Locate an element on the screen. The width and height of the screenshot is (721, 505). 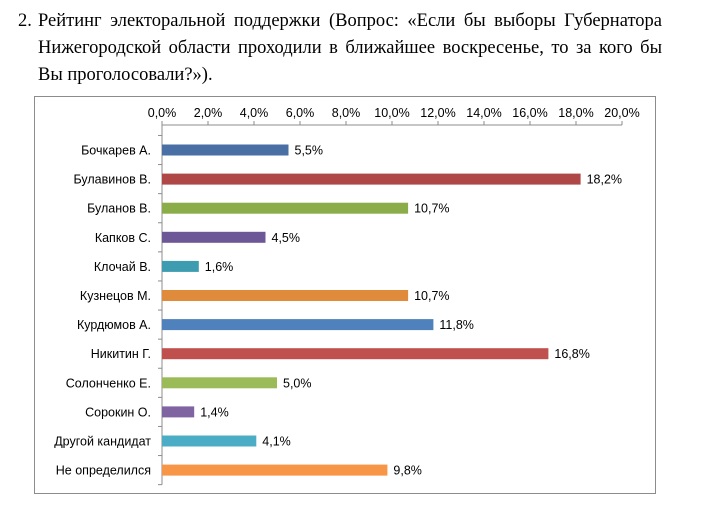
data-label: 5,0% is located at coordinates (297, 383).